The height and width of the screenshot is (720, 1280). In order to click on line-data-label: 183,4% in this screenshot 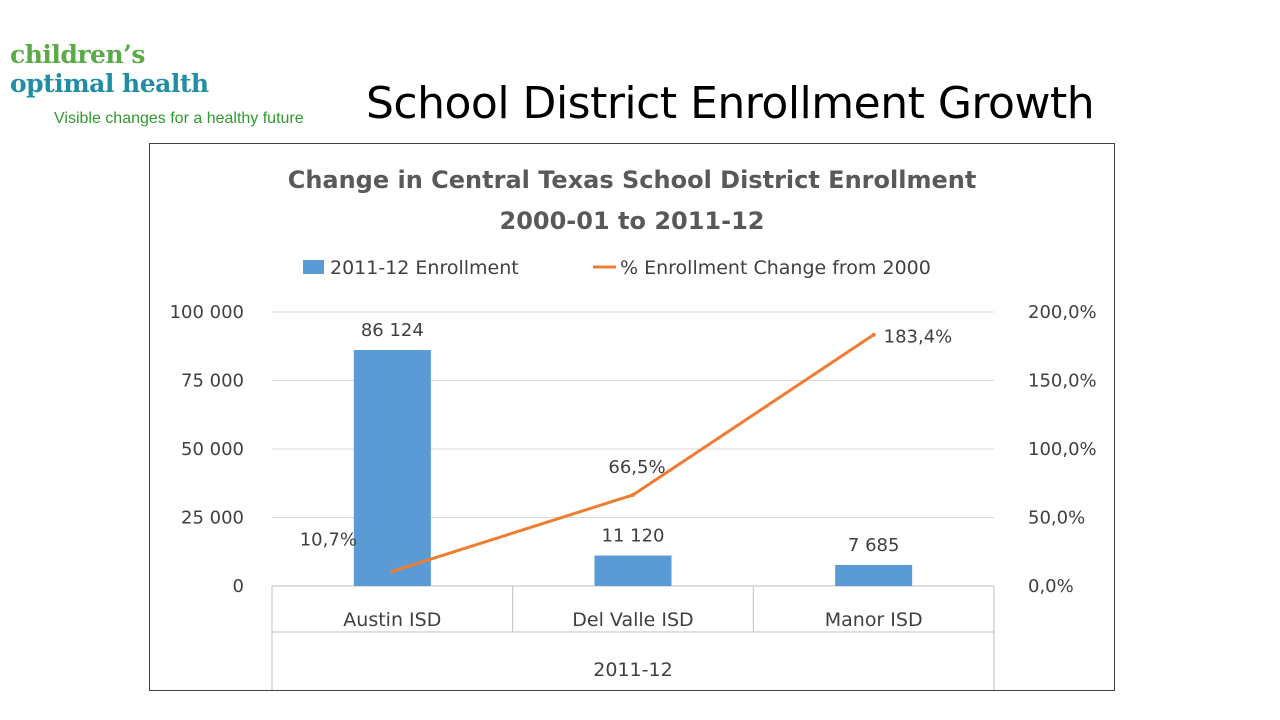, I will do `click(918, 337)`.